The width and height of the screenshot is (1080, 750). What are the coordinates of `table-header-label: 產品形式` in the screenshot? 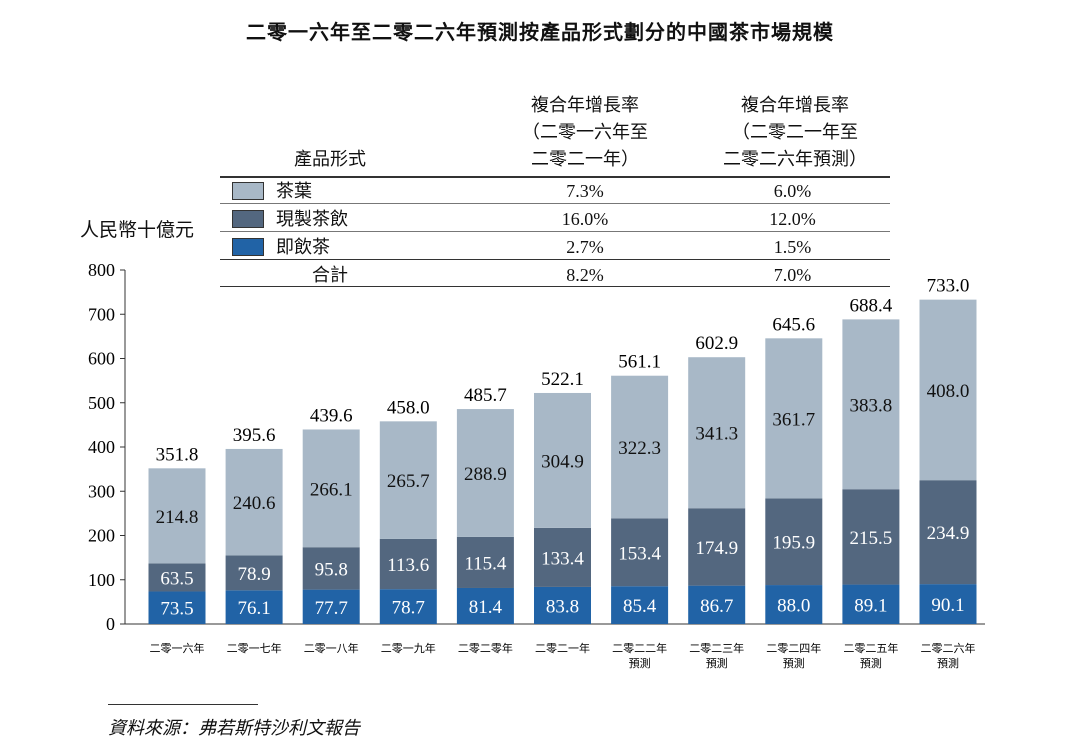 It's located at (330, 159).